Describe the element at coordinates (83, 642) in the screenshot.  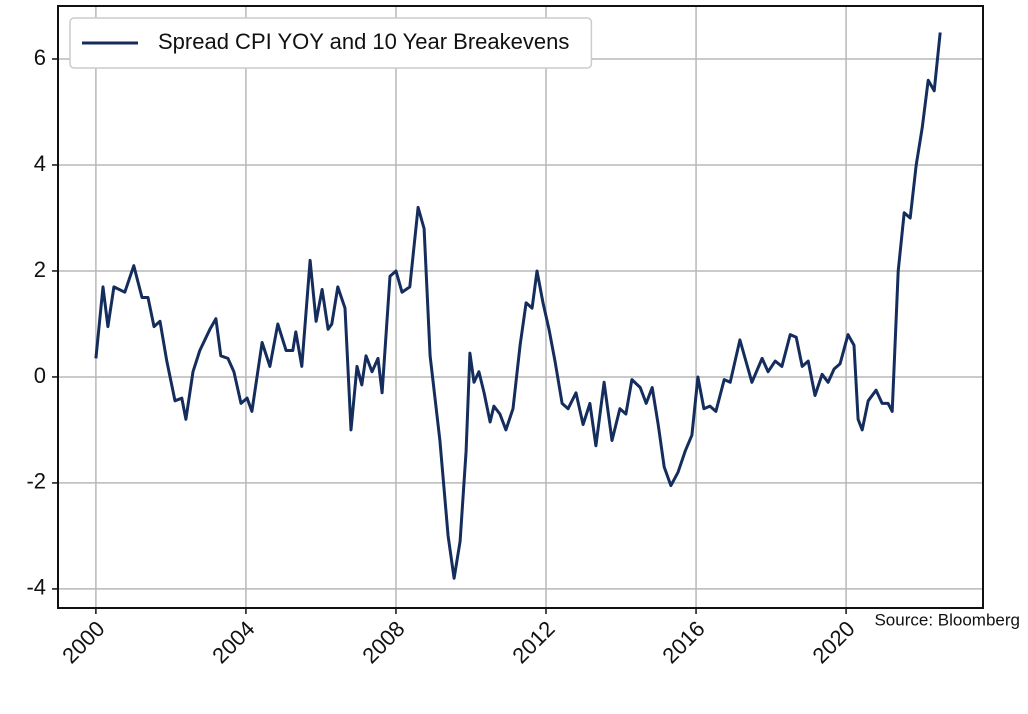
I see `x-tick-label: 2000` at that location.